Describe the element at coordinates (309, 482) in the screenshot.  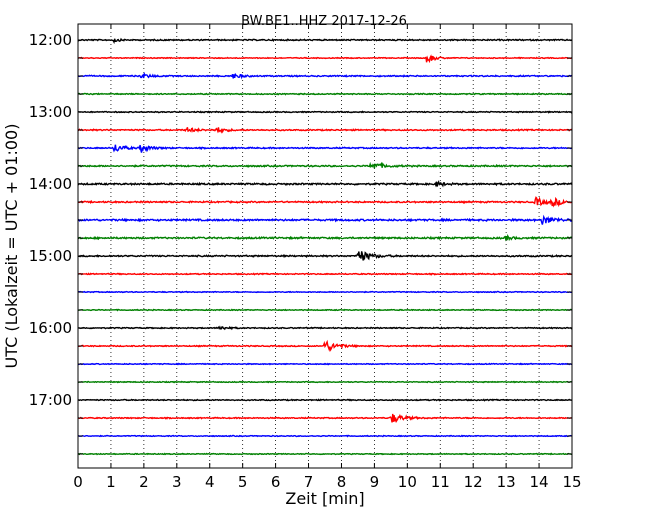
I see `x-tick-label: 7` at that location.